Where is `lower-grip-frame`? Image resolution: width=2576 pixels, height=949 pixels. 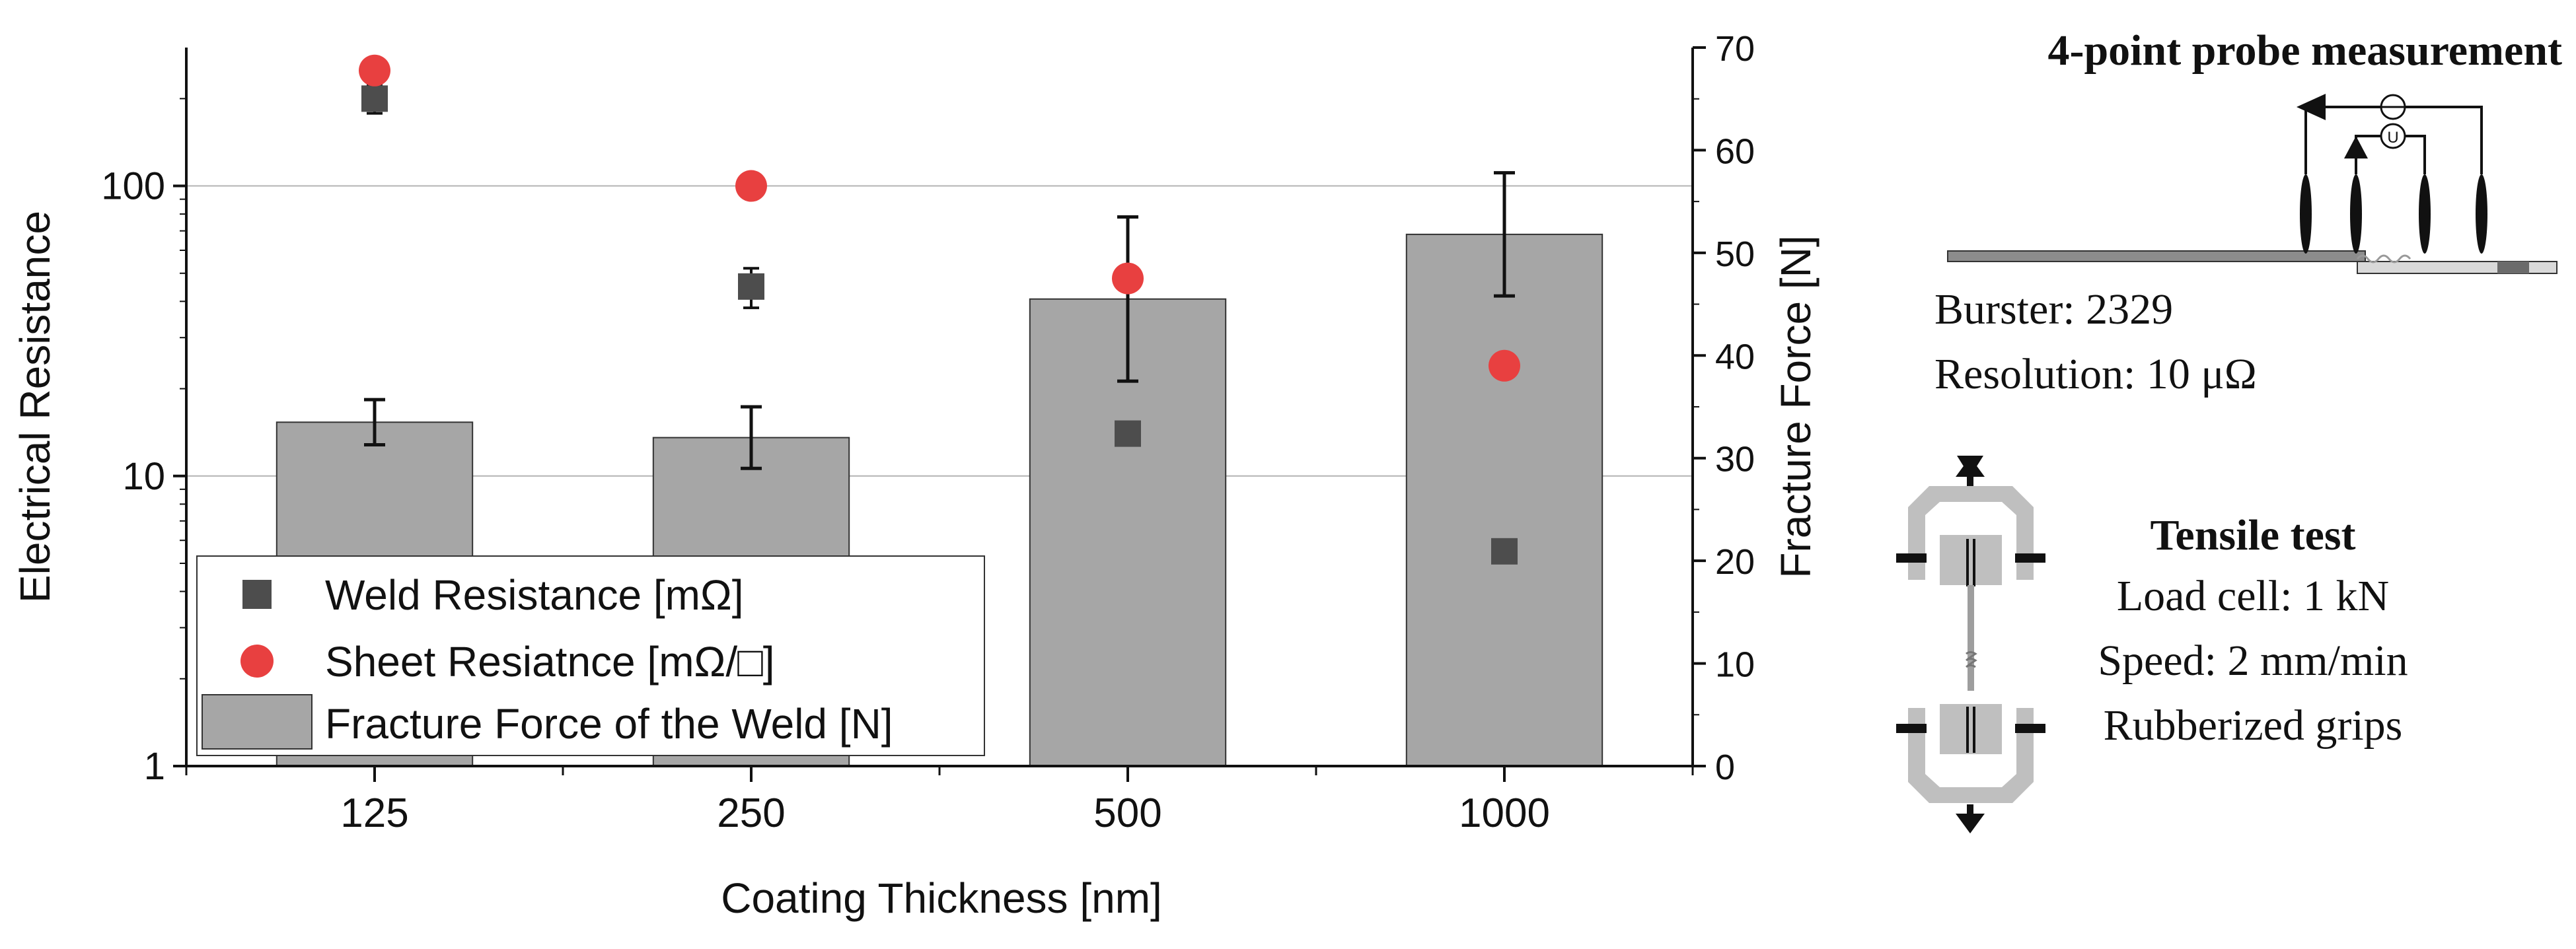
lower-grip-frame is located at coordinates (1971, 755).